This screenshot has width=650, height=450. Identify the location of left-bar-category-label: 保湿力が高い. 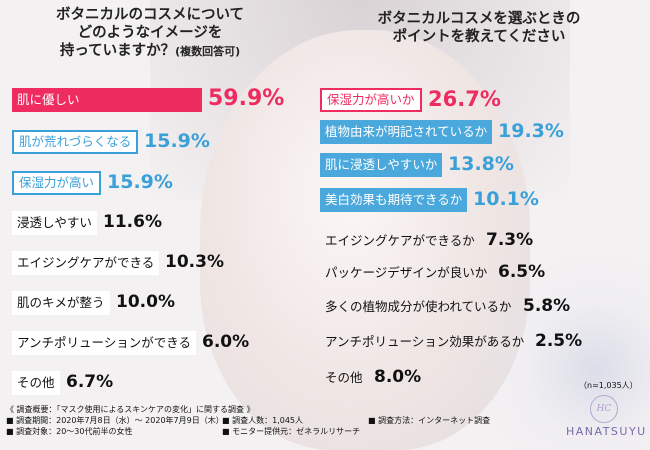
(57, 183).